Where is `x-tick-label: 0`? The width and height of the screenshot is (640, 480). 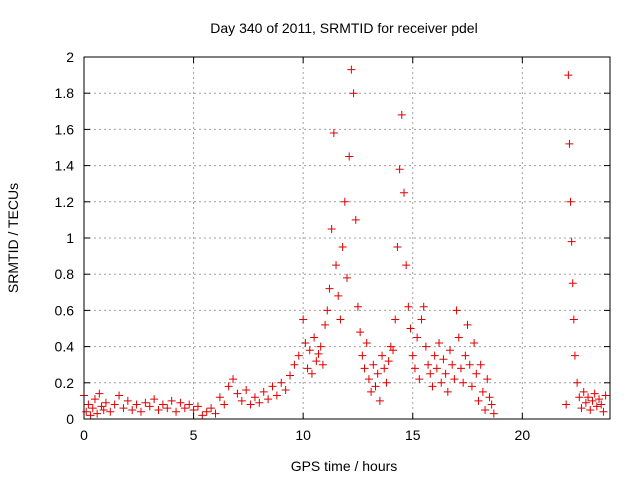 x-tick-label: 0 is located at coordinates (84, 435).